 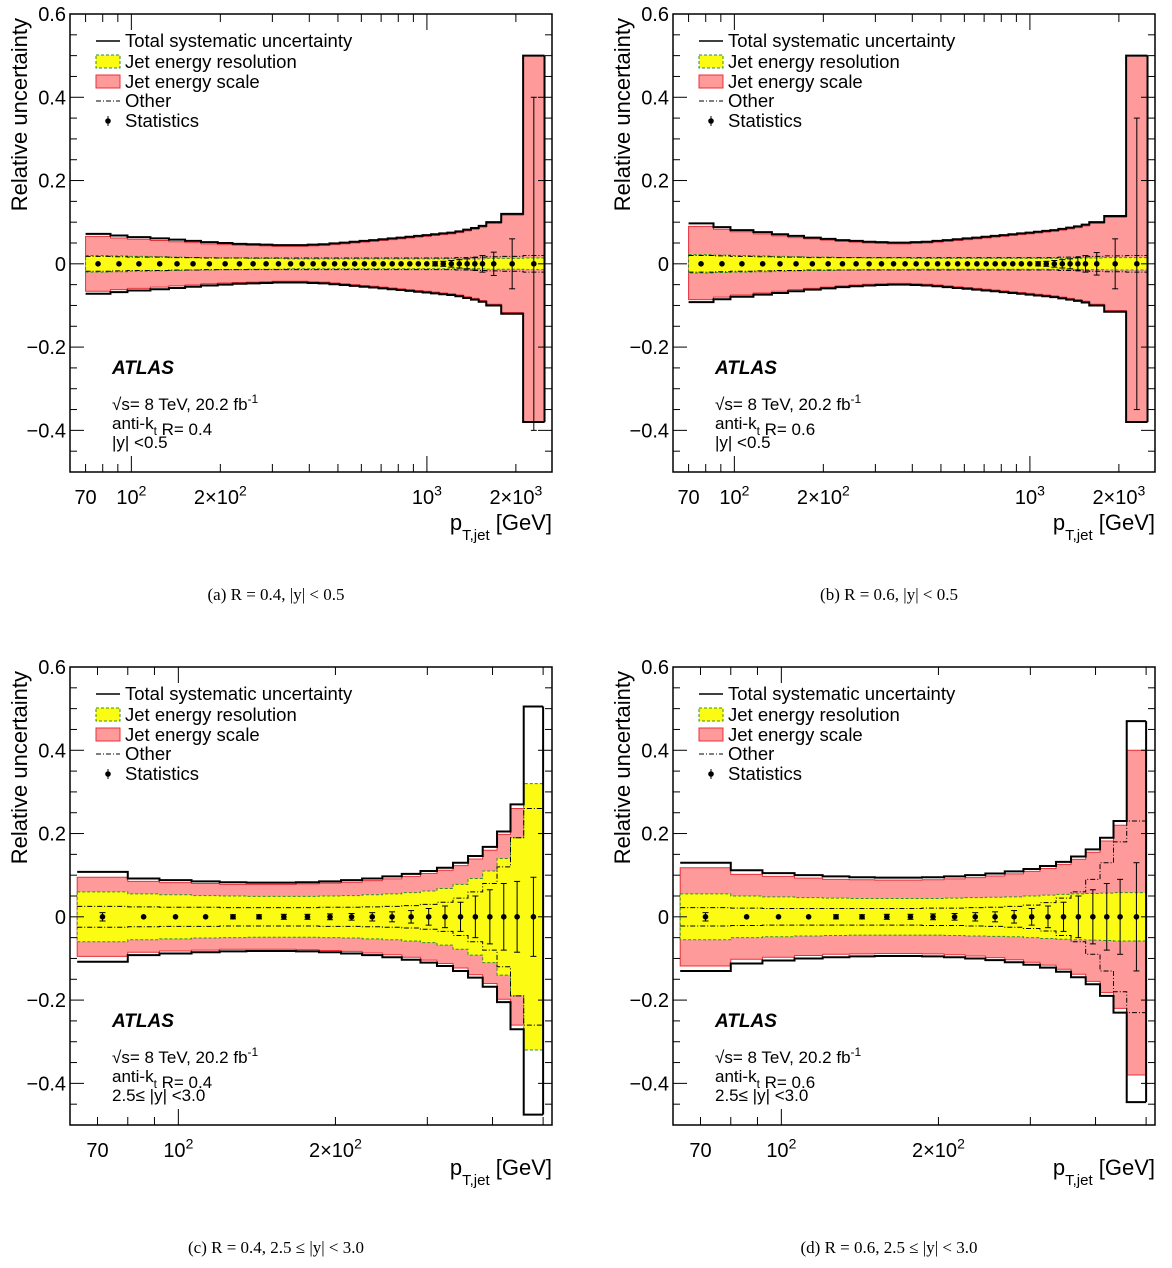 I want to click on legend-swatch-jes, so click(x=711, y=81).